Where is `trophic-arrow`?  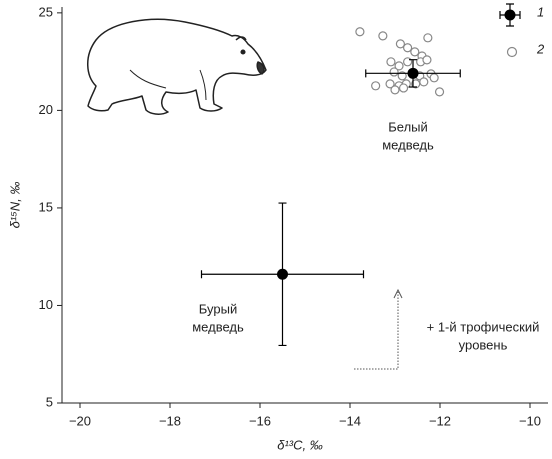 trophic-arrow is located at coordinates (378, 329).